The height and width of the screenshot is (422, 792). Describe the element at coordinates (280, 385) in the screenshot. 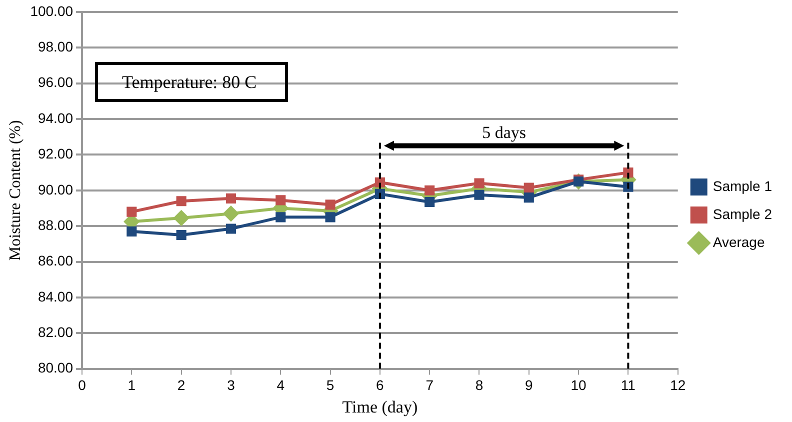

I see `x-tick-label: 4` at that location.